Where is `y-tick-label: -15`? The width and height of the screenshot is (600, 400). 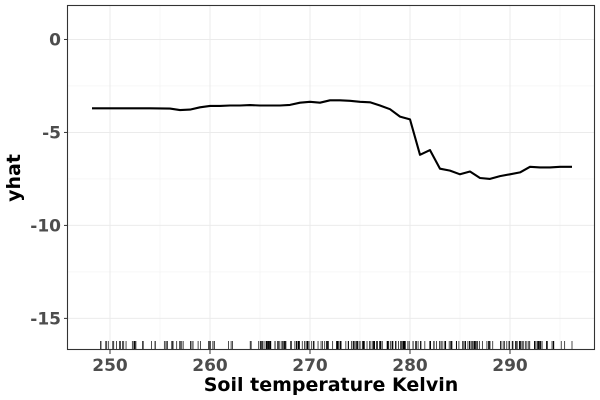 y-tick-label: -15 is located at coordinates (45, 319).